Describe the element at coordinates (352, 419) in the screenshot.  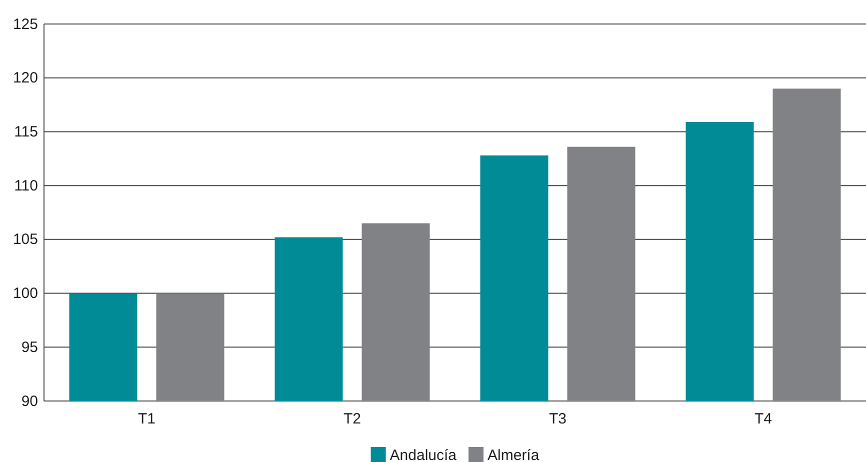
I see `x-tick-label: T2` at that location.